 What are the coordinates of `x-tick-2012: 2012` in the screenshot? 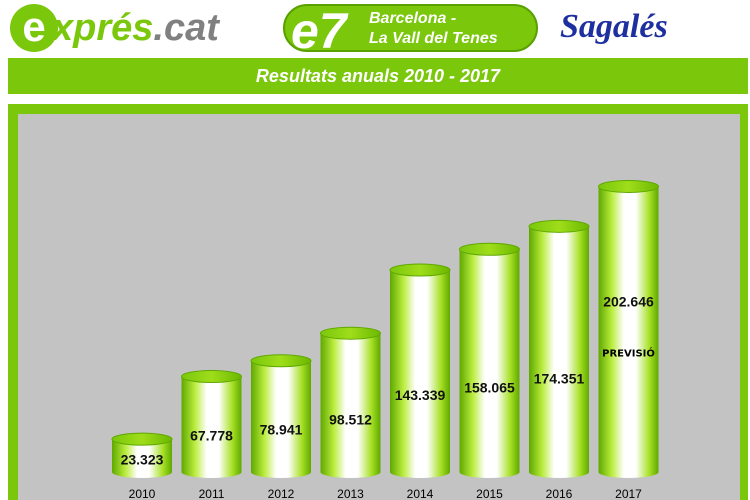 It's located at (281, 493).